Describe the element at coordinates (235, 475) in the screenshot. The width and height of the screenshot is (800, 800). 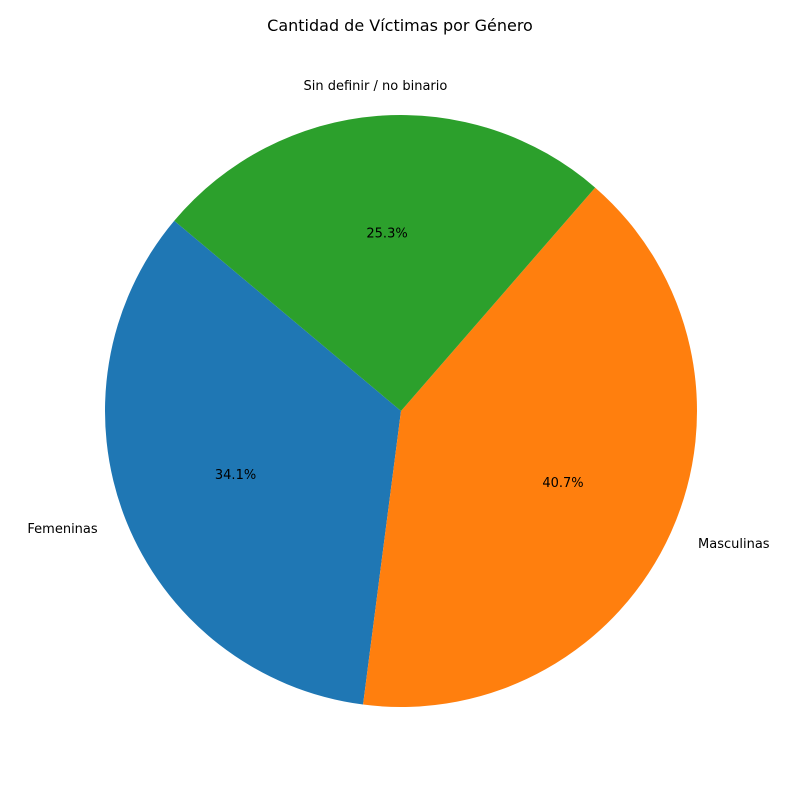
I see `pie-pct-label-femeninas: 34.1%` at that location.